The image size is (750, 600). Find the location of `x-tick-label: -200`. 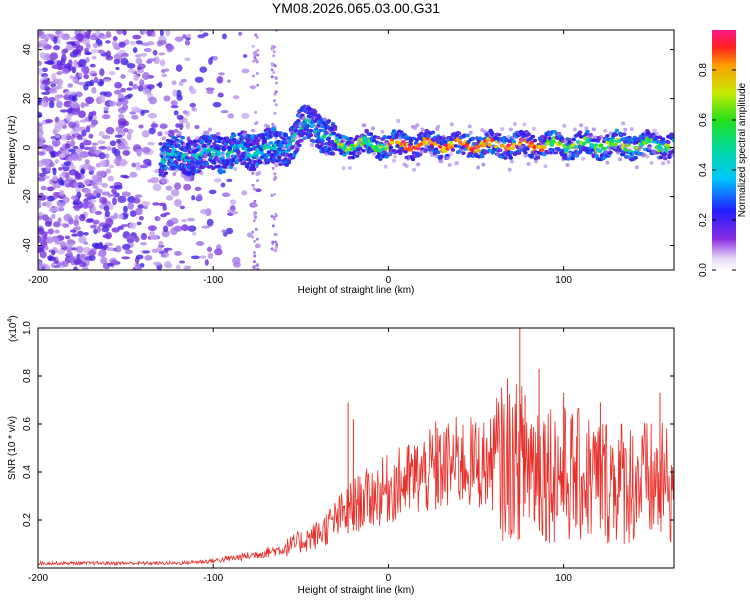

x-tick-label: -200 is located at coordinates (38, 578).